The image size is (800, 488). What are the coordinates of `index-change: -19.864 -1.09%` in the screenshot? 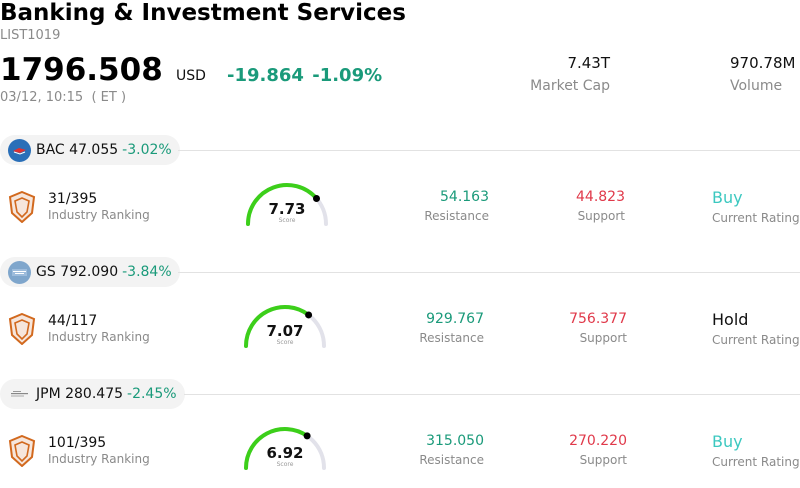 It's located at (304, 75).